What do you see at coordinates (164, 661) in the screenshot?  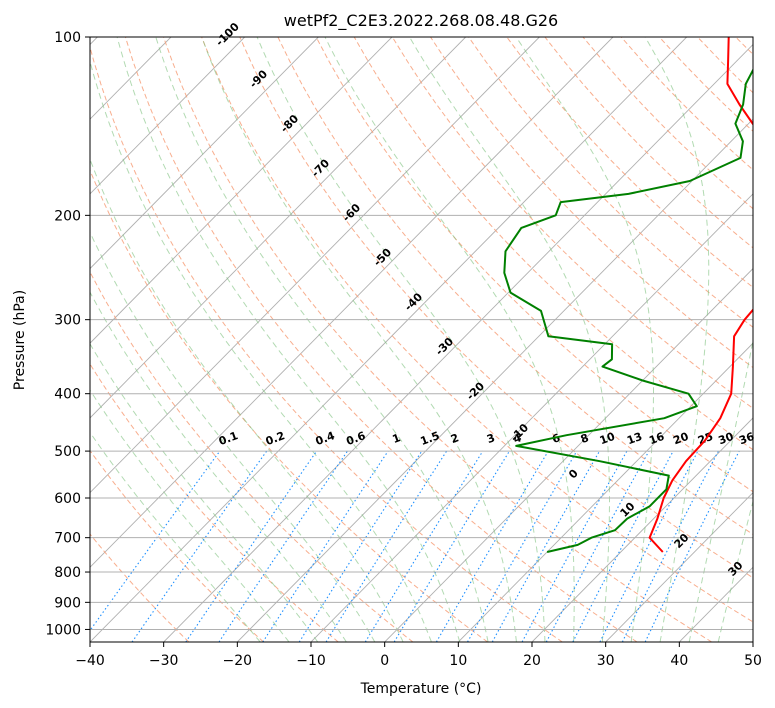 I see `x-tick-label: −30` at bounding box center [164, 661].